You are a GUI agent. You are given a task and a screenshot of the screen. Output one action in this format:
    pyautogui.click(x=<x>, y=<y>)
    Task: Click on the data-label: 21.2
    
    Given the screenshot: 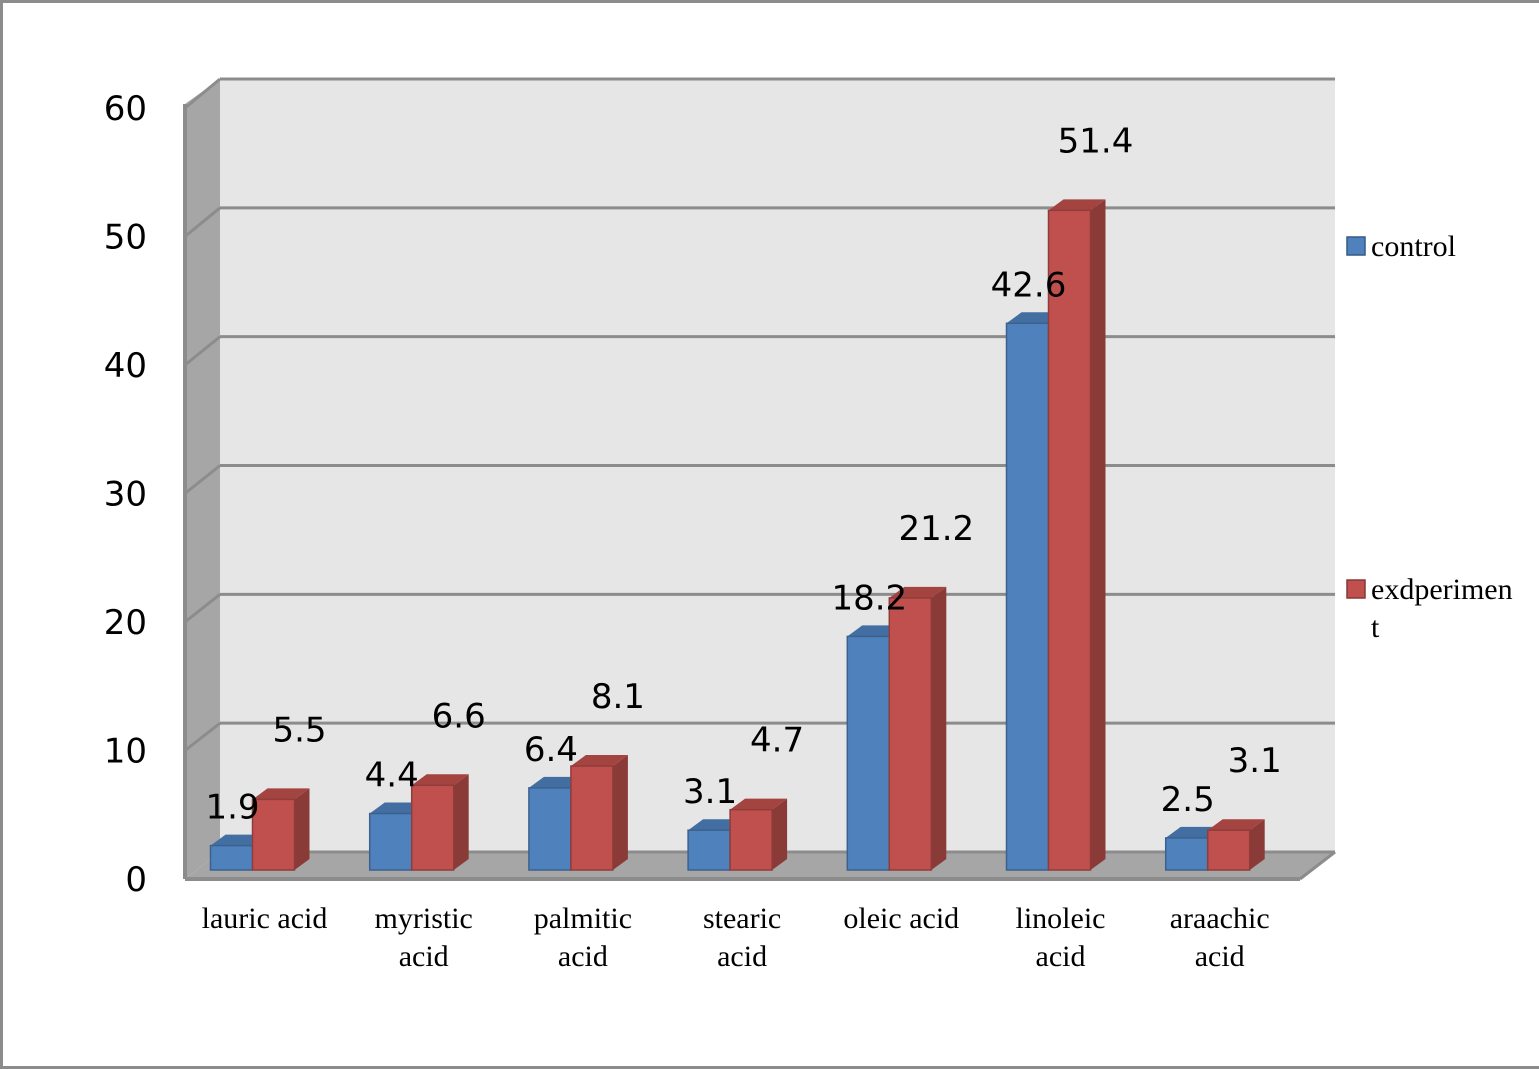 What is the action you would take?
    pyautogui.click(x=936, y=529)
    